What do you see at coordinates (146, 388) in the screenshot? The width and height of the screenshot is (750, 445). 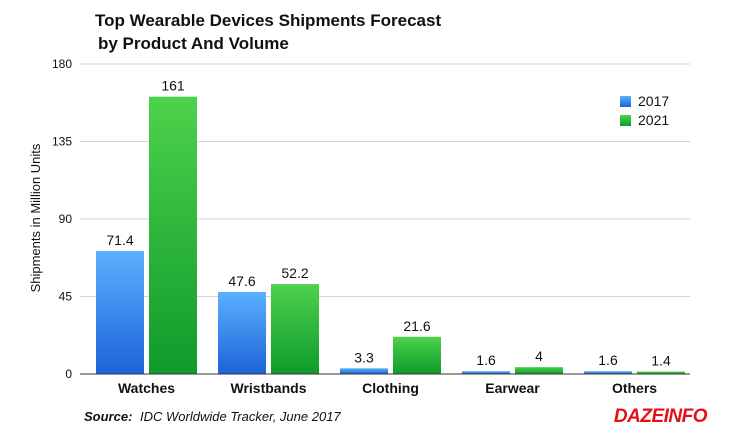 I see `x-category-label: Watches` at bounding box center [146, 388].